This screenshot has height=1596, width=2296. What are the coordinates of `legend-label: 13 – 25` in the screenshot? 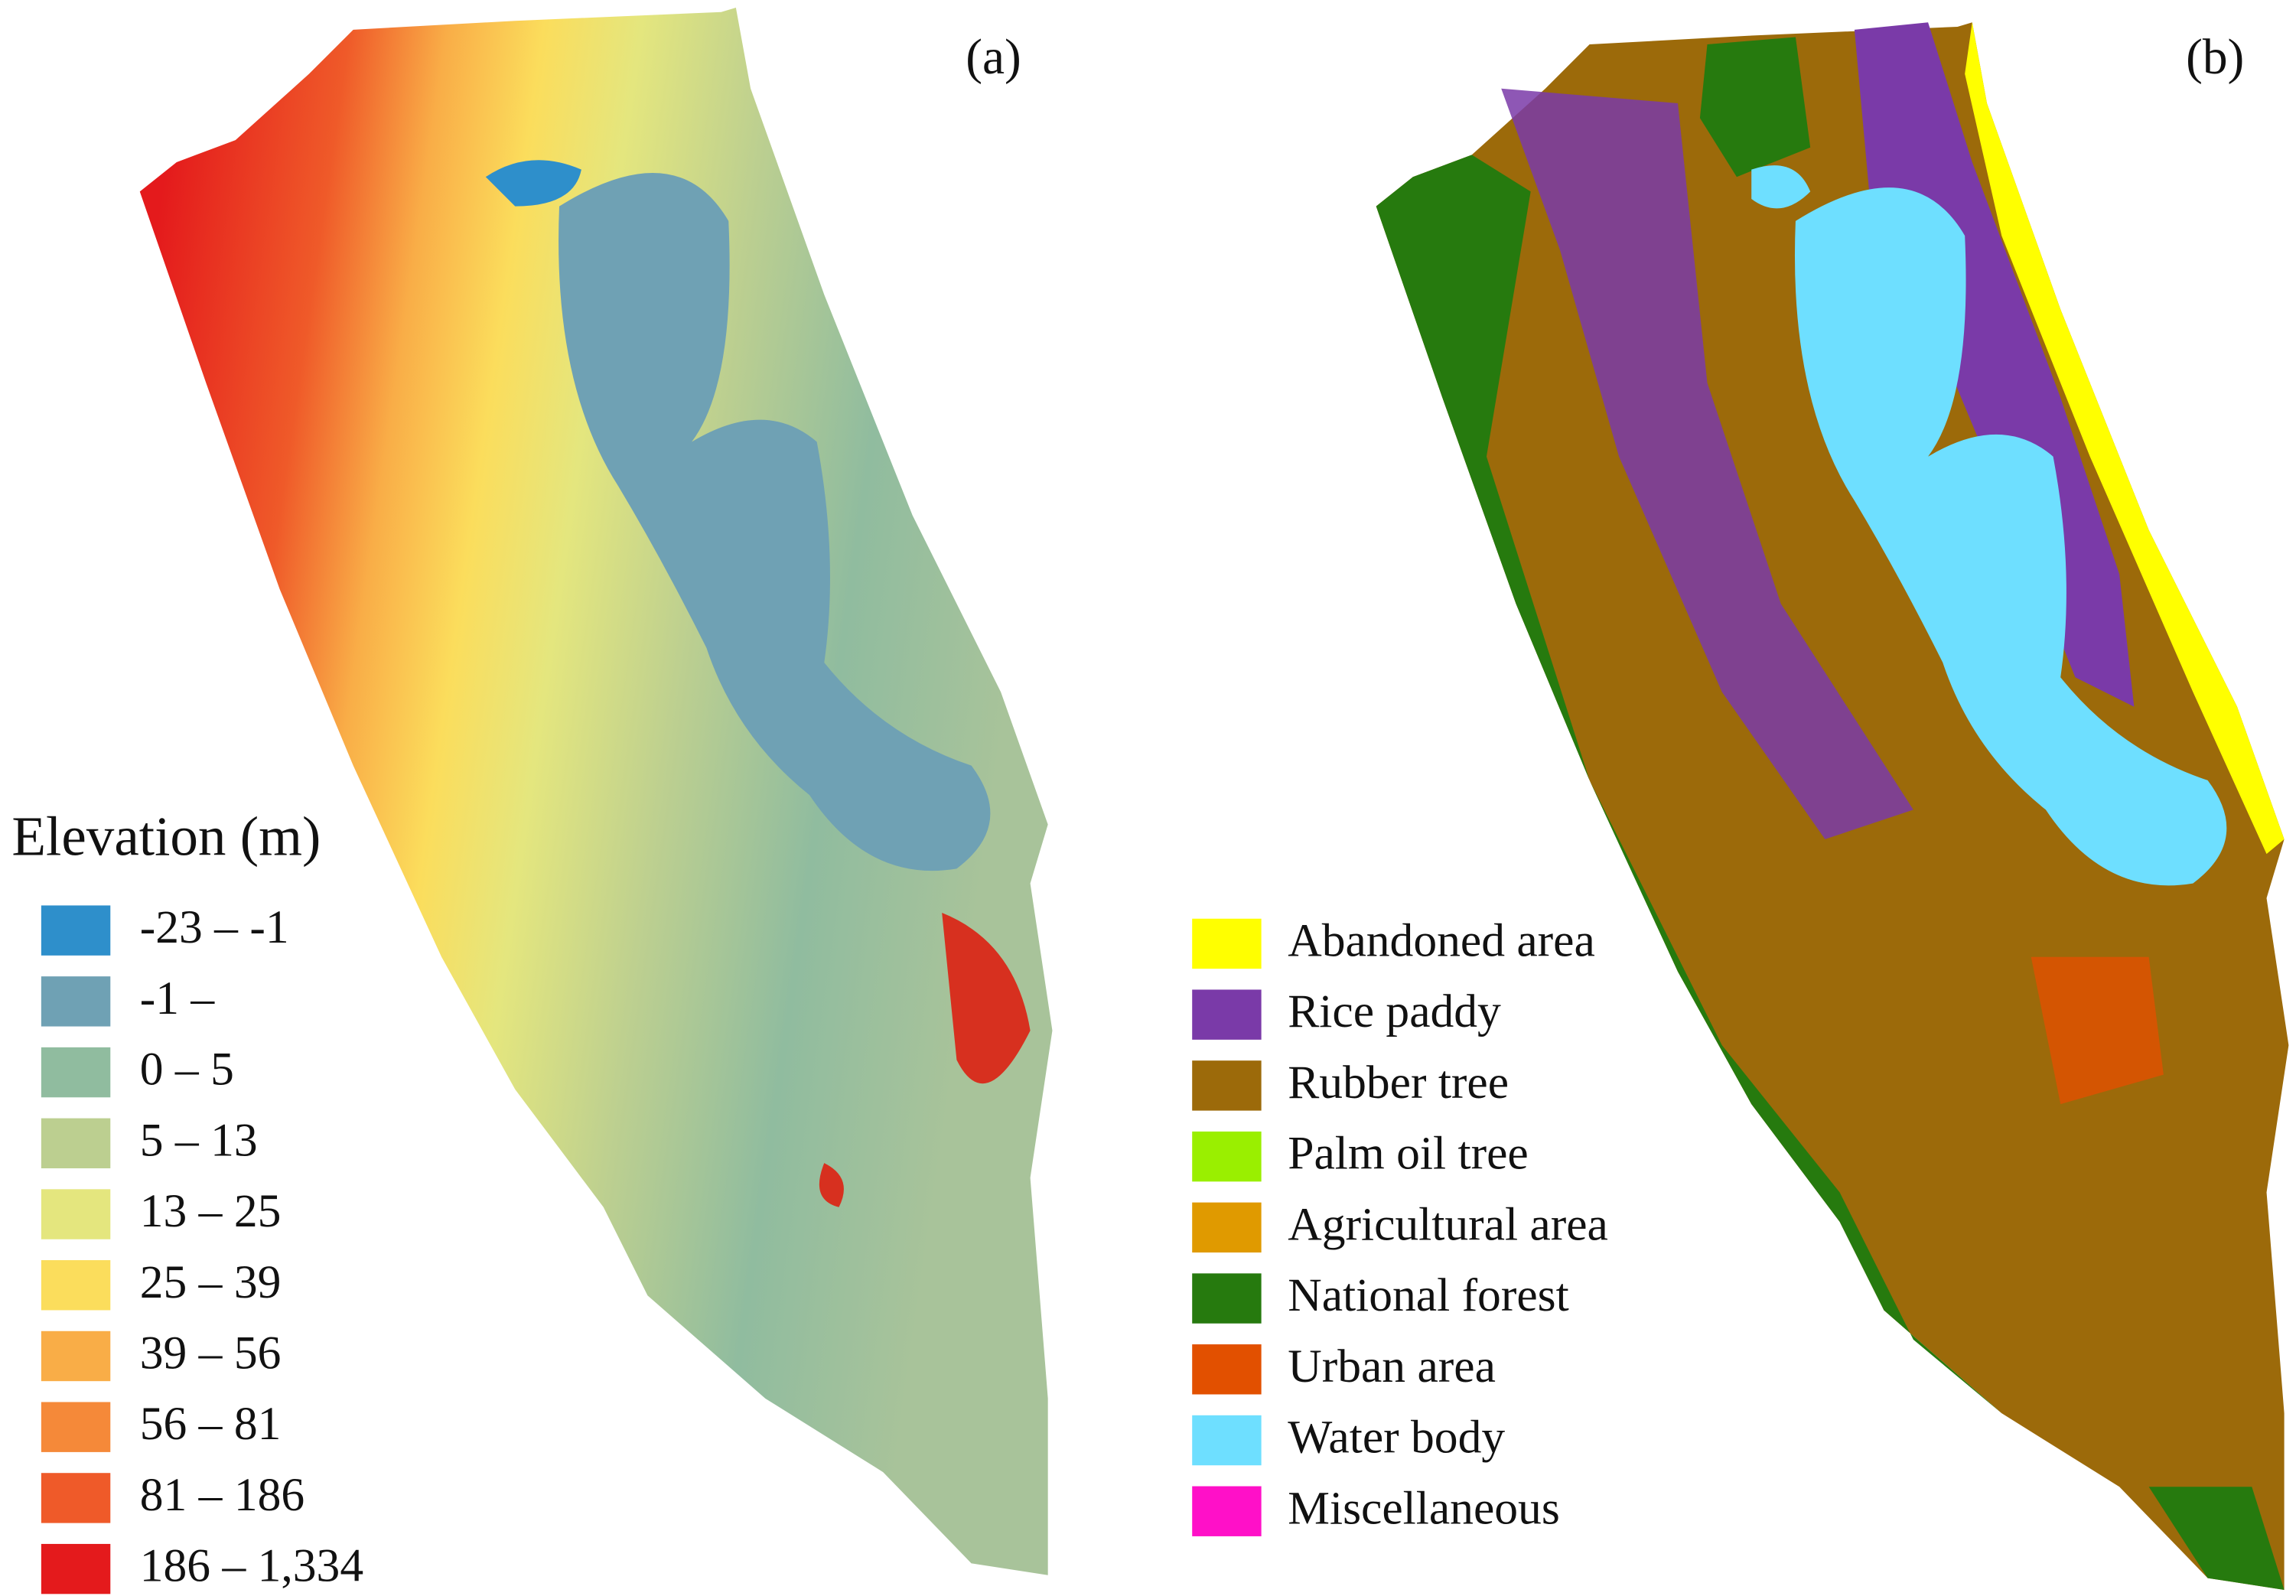 It's located at (211, 1211).